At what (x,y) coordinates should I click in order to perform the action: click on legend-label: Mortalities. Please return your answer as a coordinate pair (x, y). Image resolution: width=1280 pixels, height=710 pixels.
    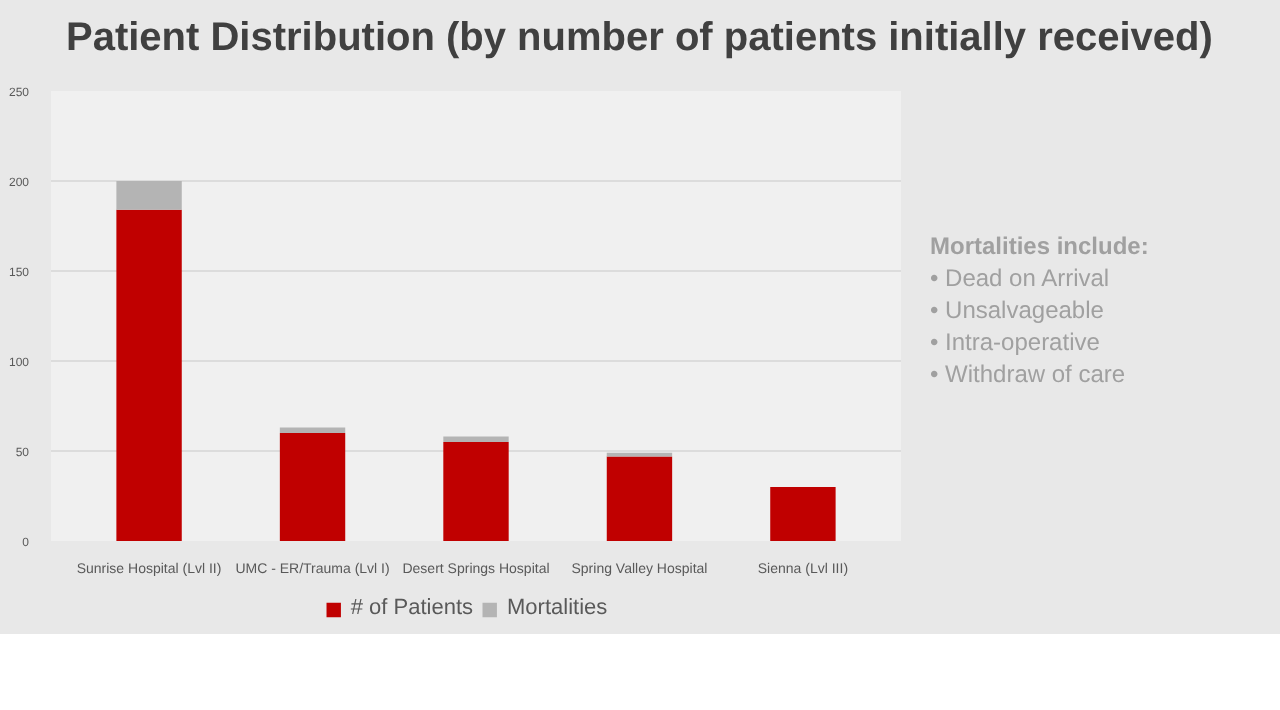
    Looking at the image, I should click on (557, 608).